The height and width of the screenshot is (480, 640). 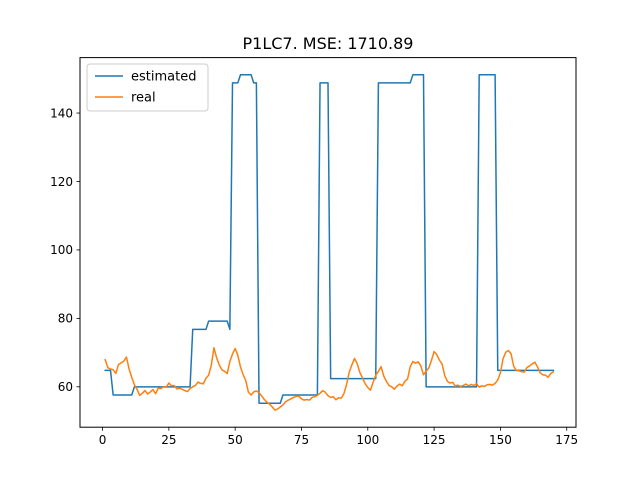 I want to click on x-tick-label: 25, so click(x=168, y=440).